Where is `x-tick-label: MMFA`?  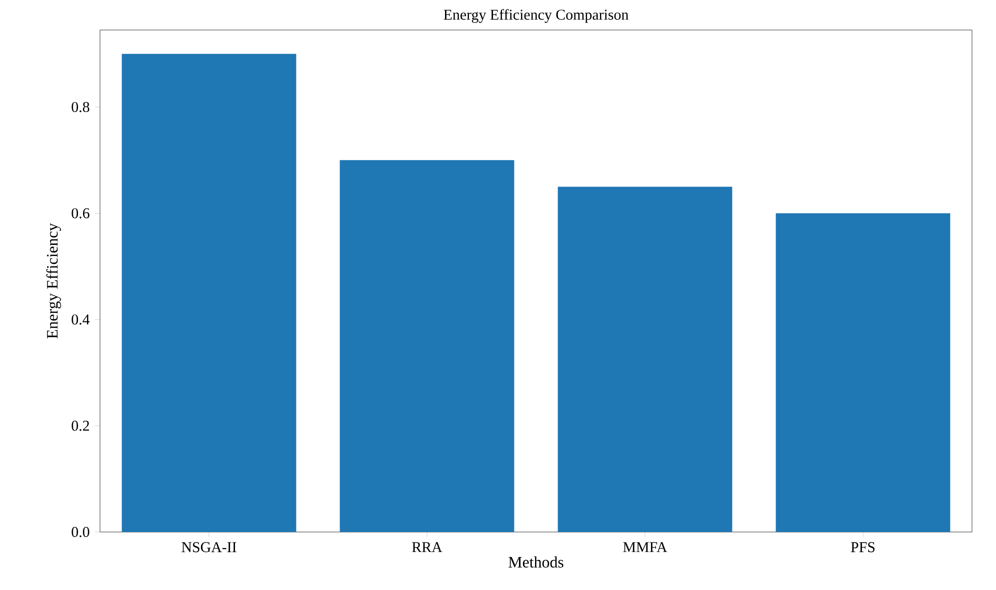
x-tick-label: MMFA is located at coordinates (645, 547).